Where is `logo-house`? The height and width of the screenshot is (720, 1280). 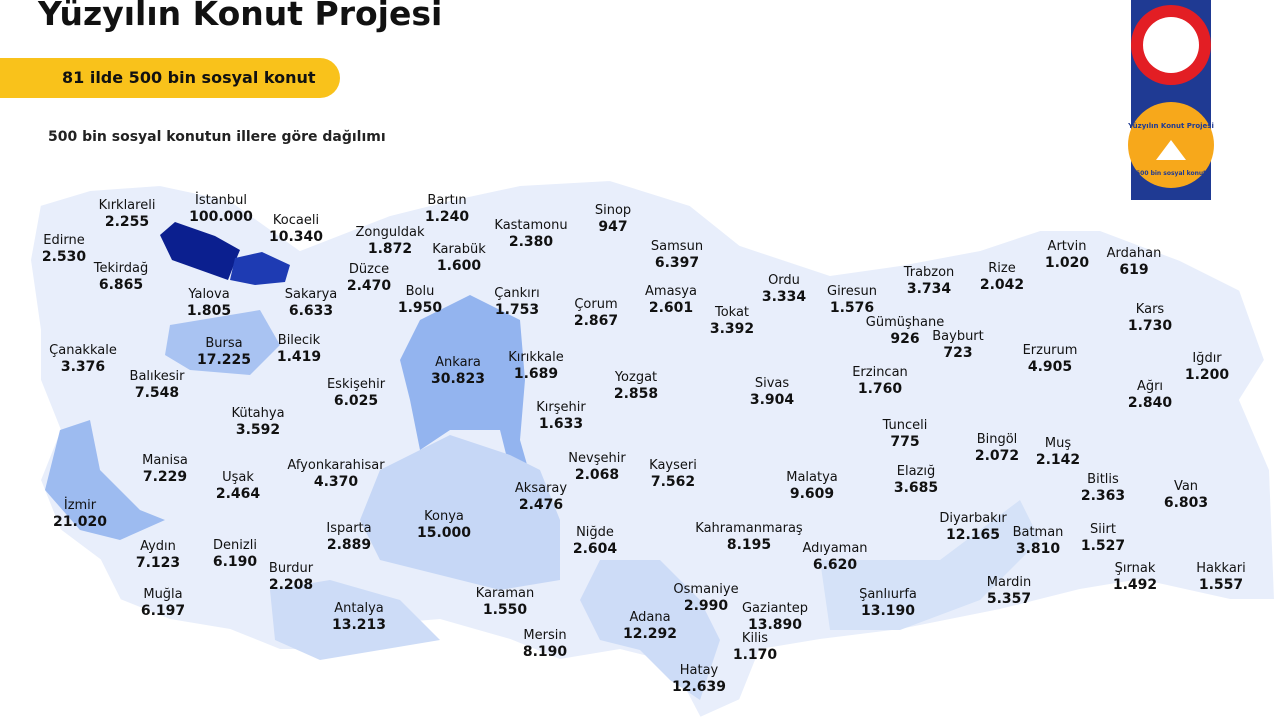
logo-house is located at coordinates (1171, 150).